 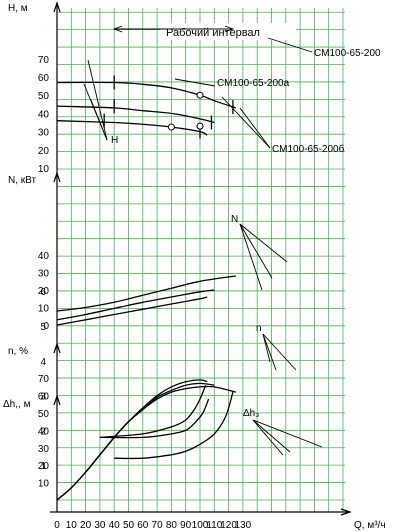 What do you see at coordinates (129, 525) in the screenshot?
I see `x-tick-label: 50` at bounding box center [129, 525].